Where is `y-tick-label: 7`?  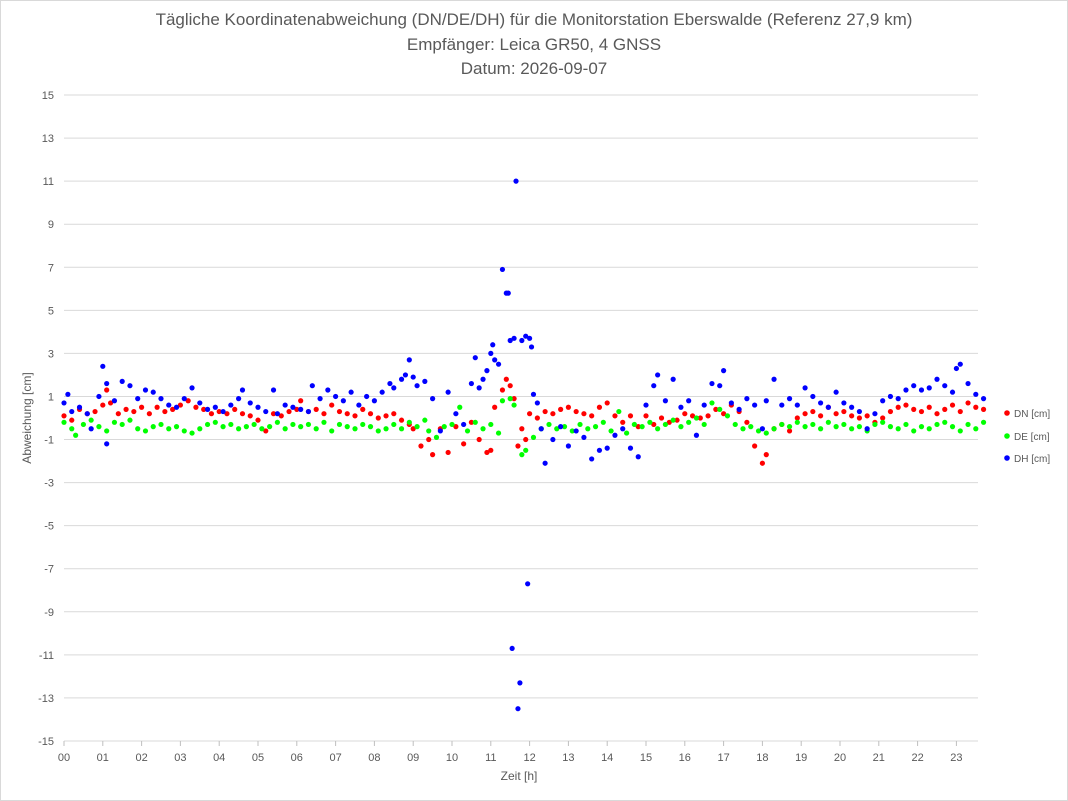
y-tick-label: 7 is located at coordinates (51, 268).